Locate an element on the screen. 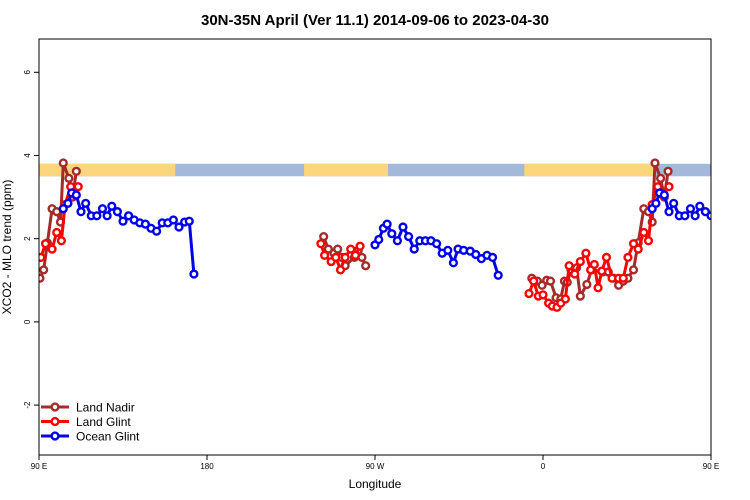  y-tick-label: 2 is located at coordinates (27, 238).